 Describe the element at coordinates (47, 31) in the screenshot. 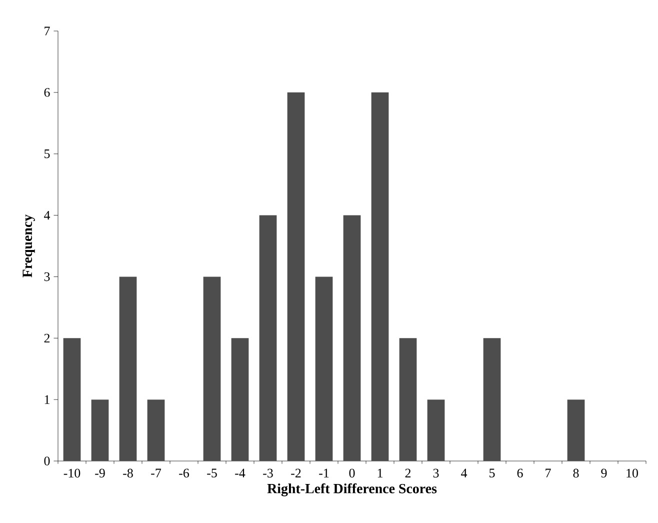

I see `y-tick-label: 7` at that location.